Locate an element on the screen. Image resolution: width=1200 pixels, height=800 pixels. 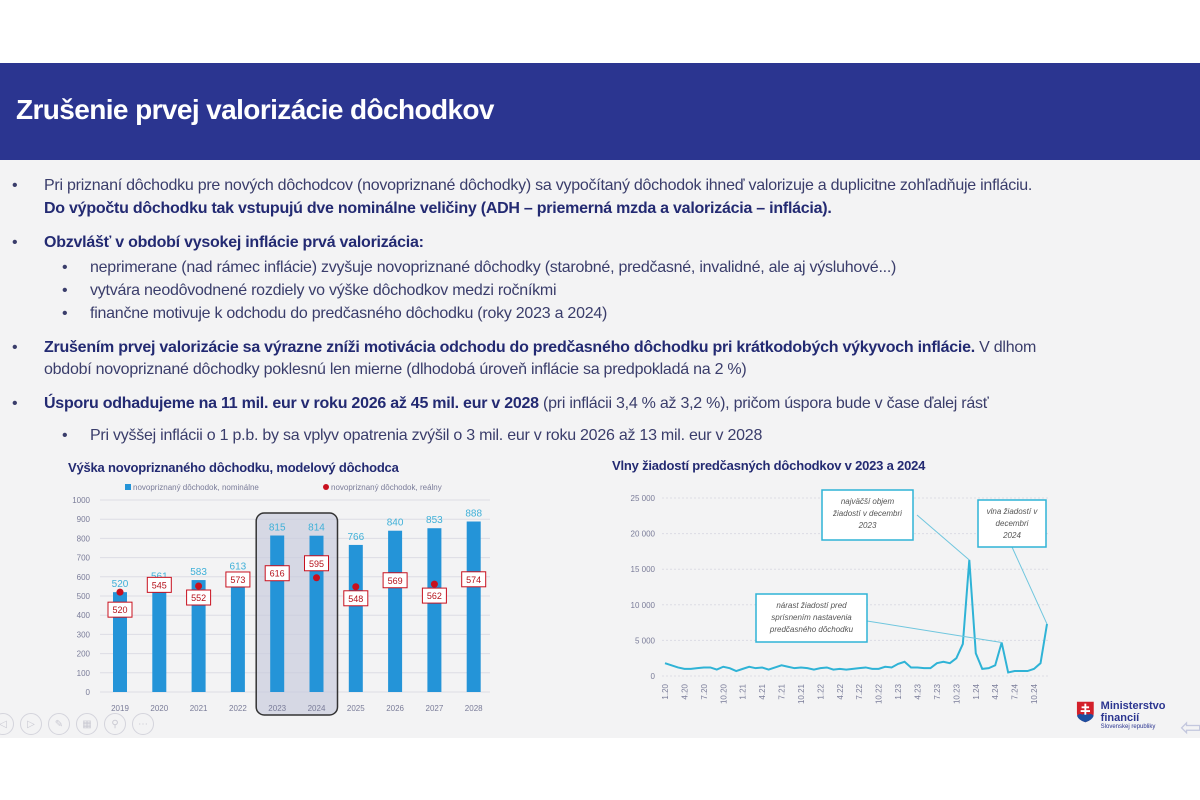
slides-icon: ▦ is located at coordinates (87, 724).